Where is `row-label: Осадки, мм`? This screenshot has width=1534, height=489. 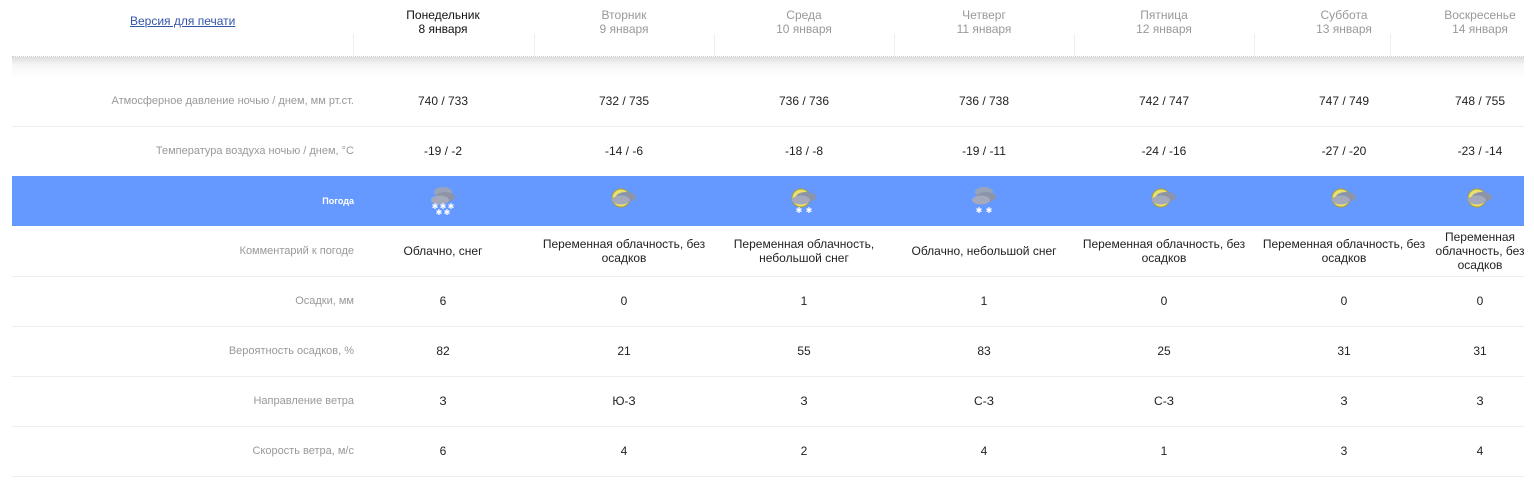
row-label: Осадки, мм is located at coordinates (324, 301).